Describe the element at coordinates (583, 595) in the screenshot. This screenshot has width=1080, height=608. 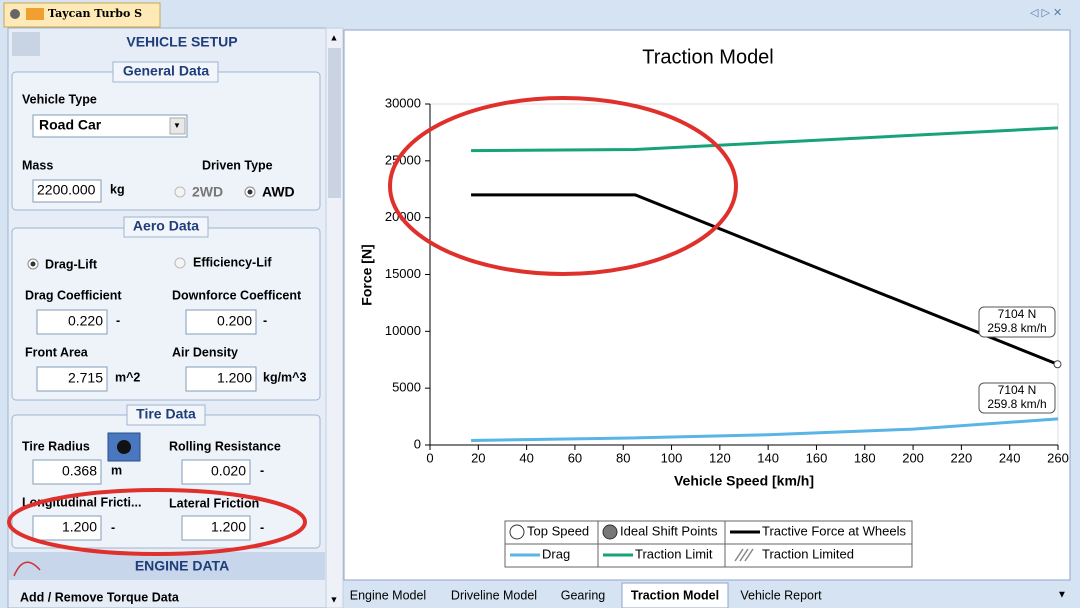
I see `bottom-tab: Gearing` at that location.